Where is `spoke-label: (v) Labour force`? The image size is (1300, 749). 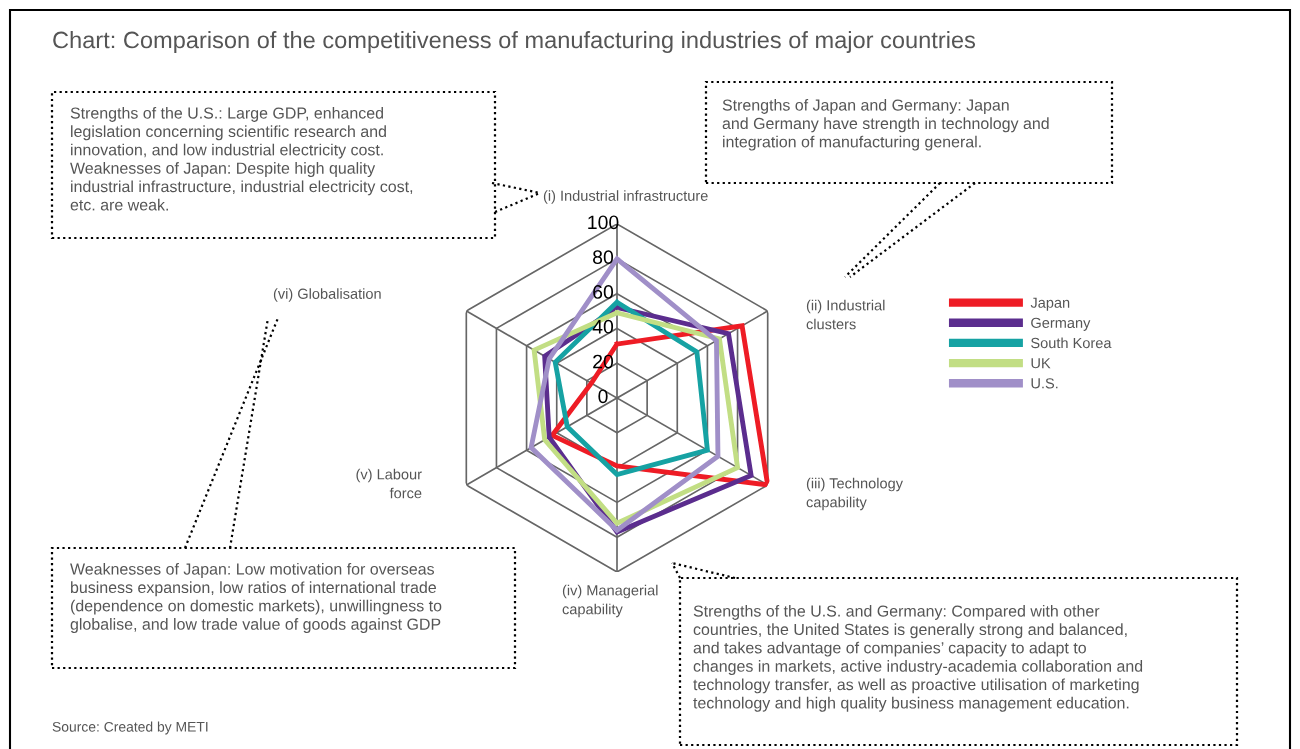
spoke-label: (v) Labour force is located at coordinates (389, 483).